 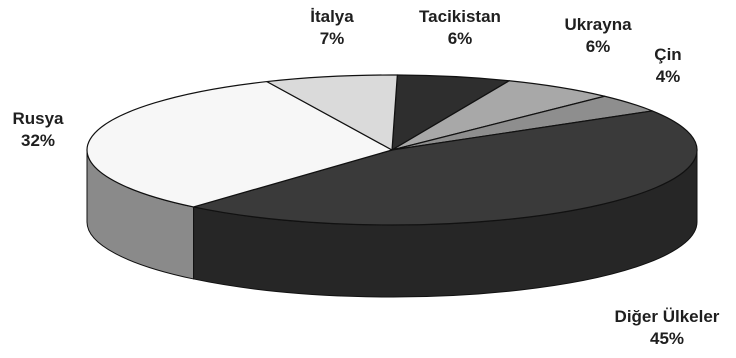 What do you see at coordinates (460, 38) in the screenshot?
I see `slice-value-tacikistan: 6%` at bounding box center [460, 38].